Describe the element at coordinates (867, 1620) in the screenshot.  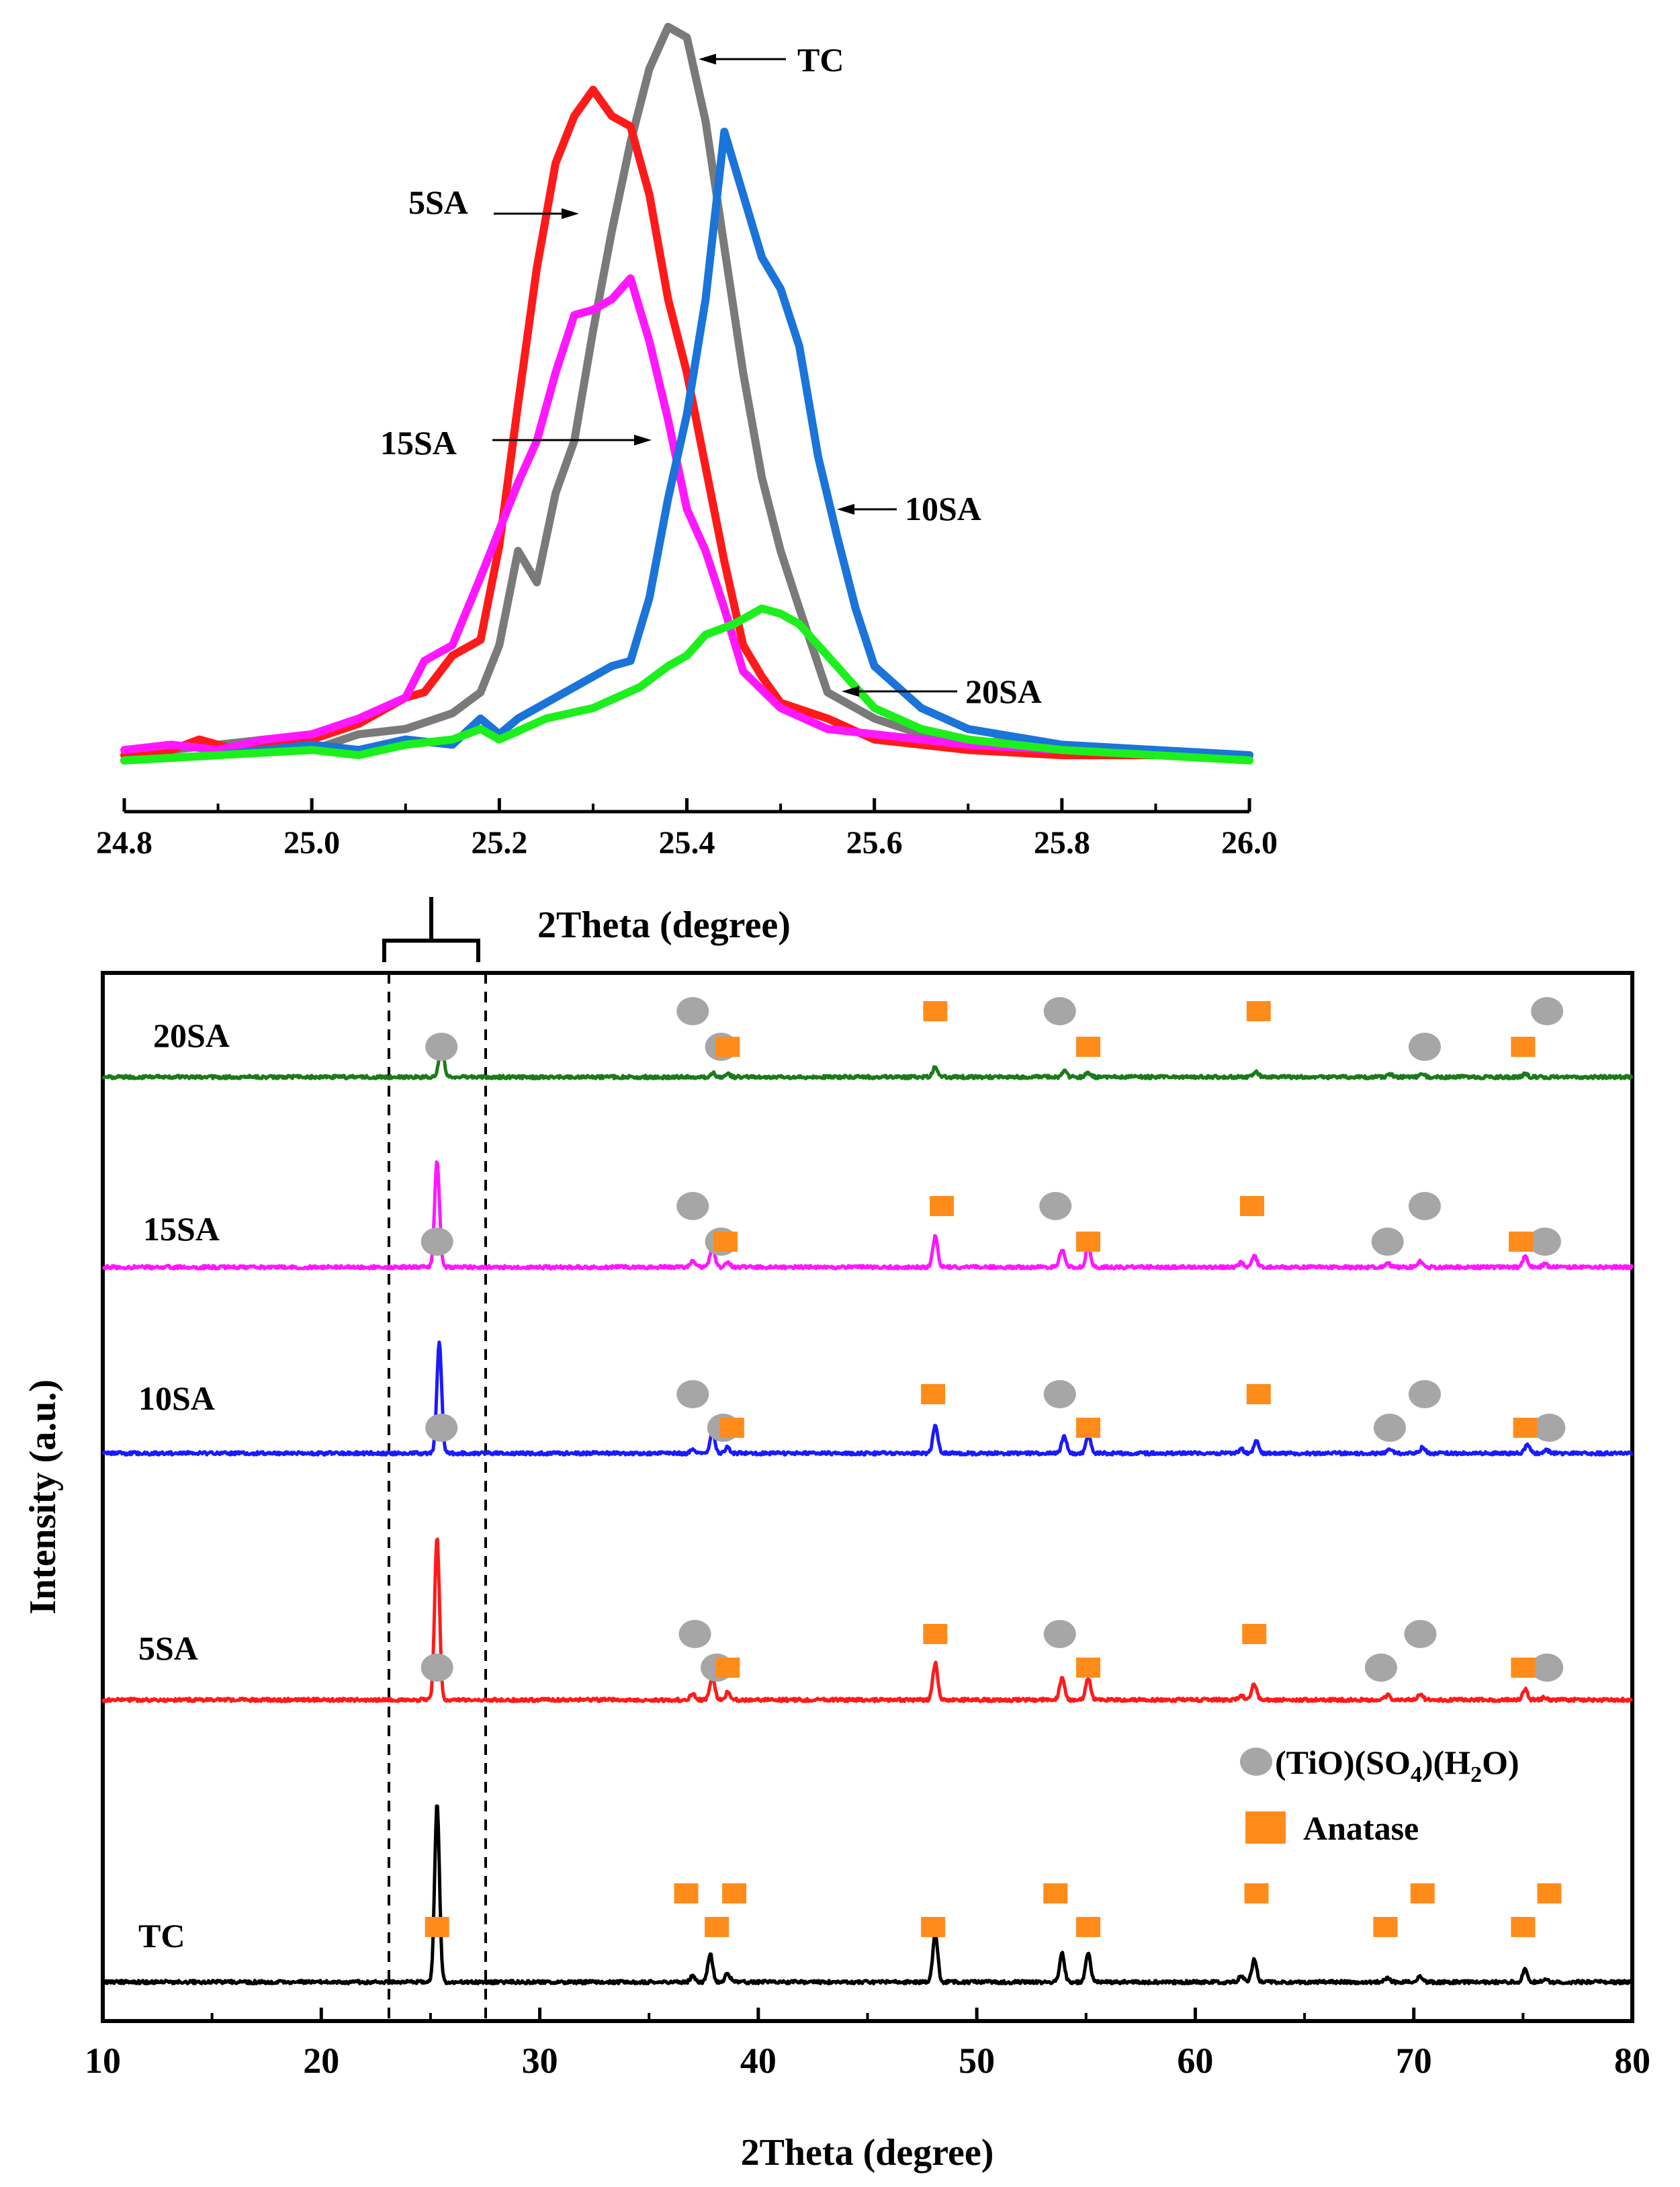
I see `main-series-5sa` at that location.